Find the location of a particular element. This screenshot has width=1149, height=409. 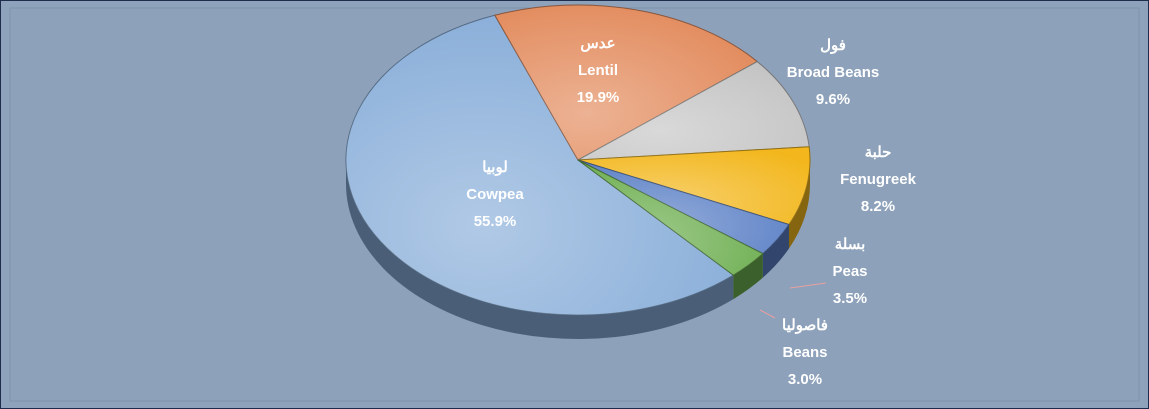

label-arabic: لوبيا is located at coordinates (495, 167).